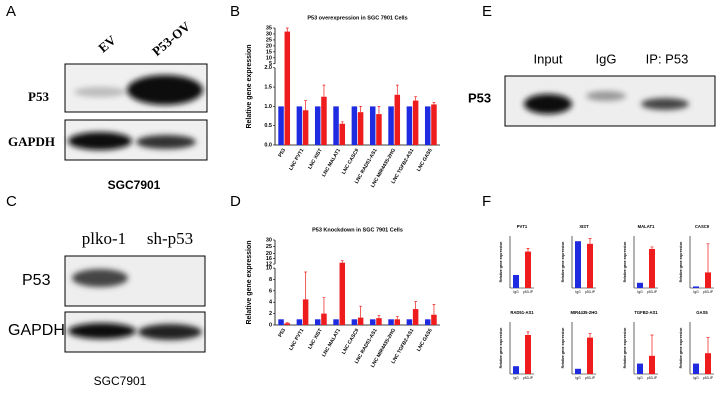 This screenshot has height=403, width=719. What do you see at coordinates (268, 68) in the screenshot?
I see `y-tick-label: 2.0` at bounding box center [268, 68].